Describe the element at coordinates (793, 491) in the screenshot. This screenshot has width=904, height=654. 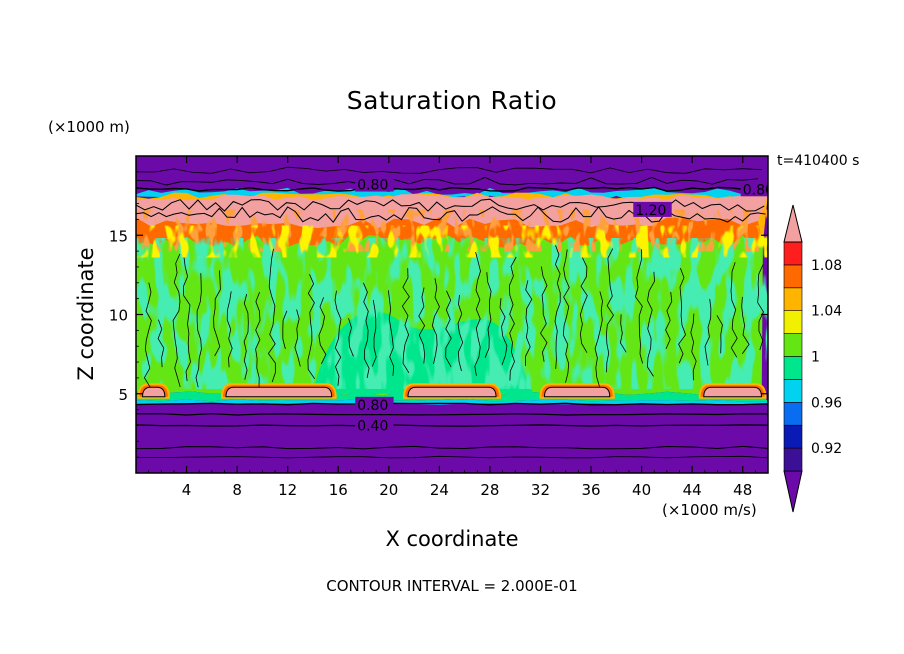
I see `colorbar-lower-arrow` at that location.